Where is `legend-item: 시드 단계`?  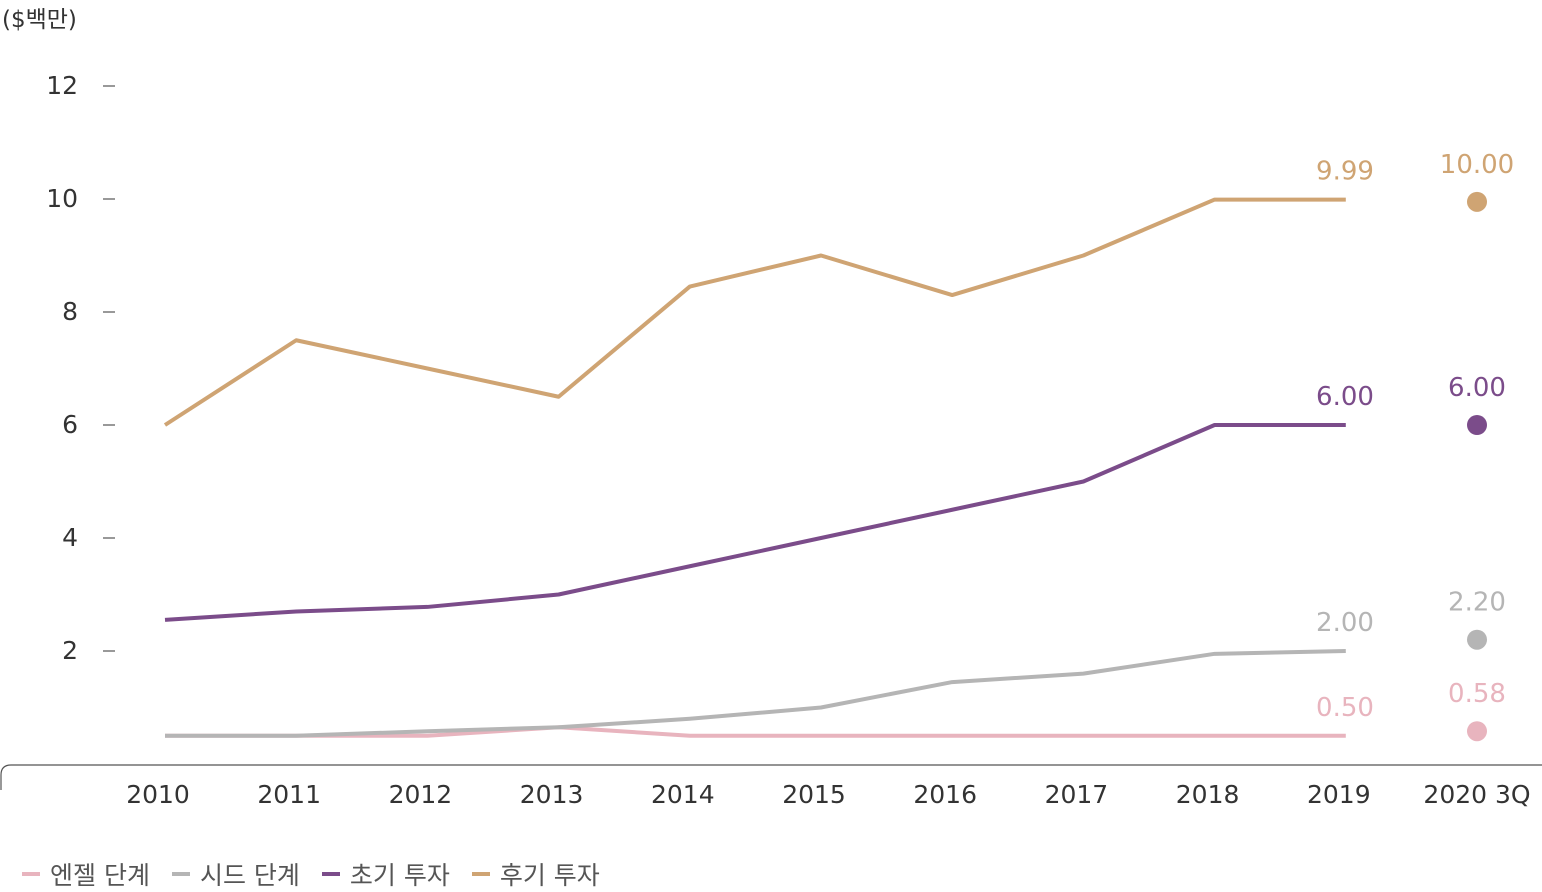 legend-item: 시드 단계 is located at coordinates (235, 874).